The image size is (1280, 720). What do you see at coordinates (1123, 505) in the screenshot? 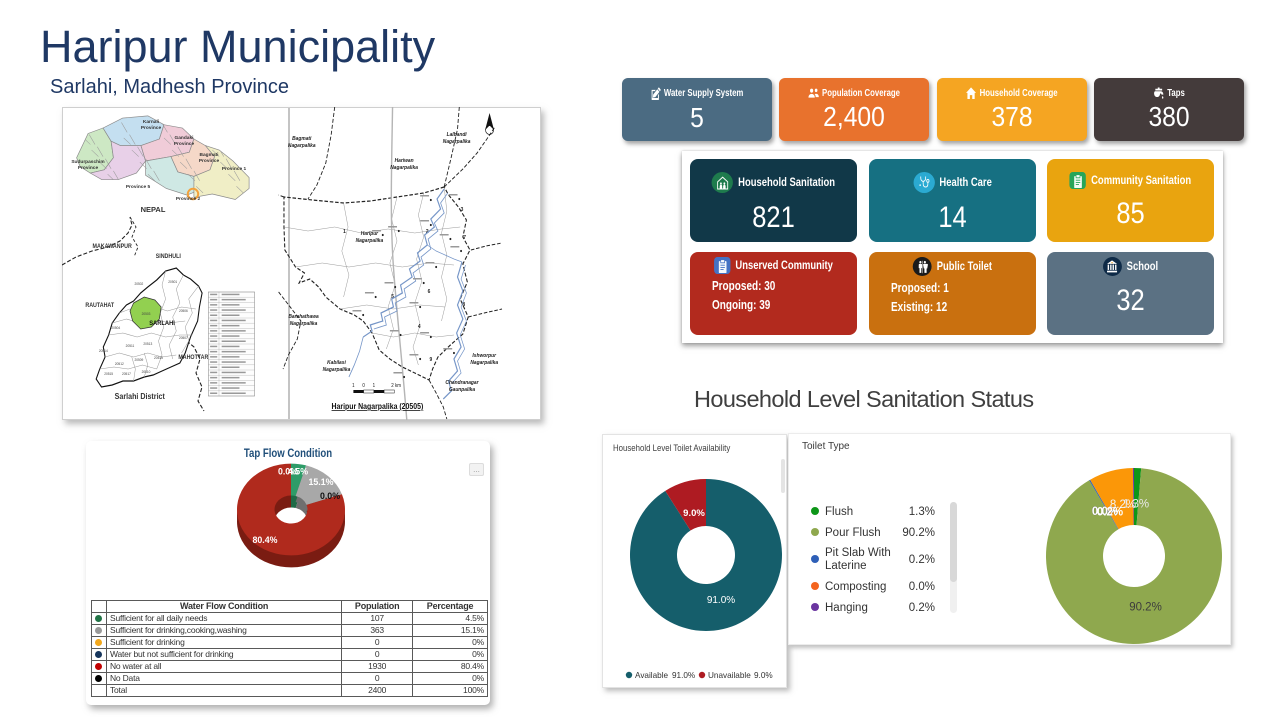
I see `svg-text: 8.2%` at bounding box center [1123, 505].